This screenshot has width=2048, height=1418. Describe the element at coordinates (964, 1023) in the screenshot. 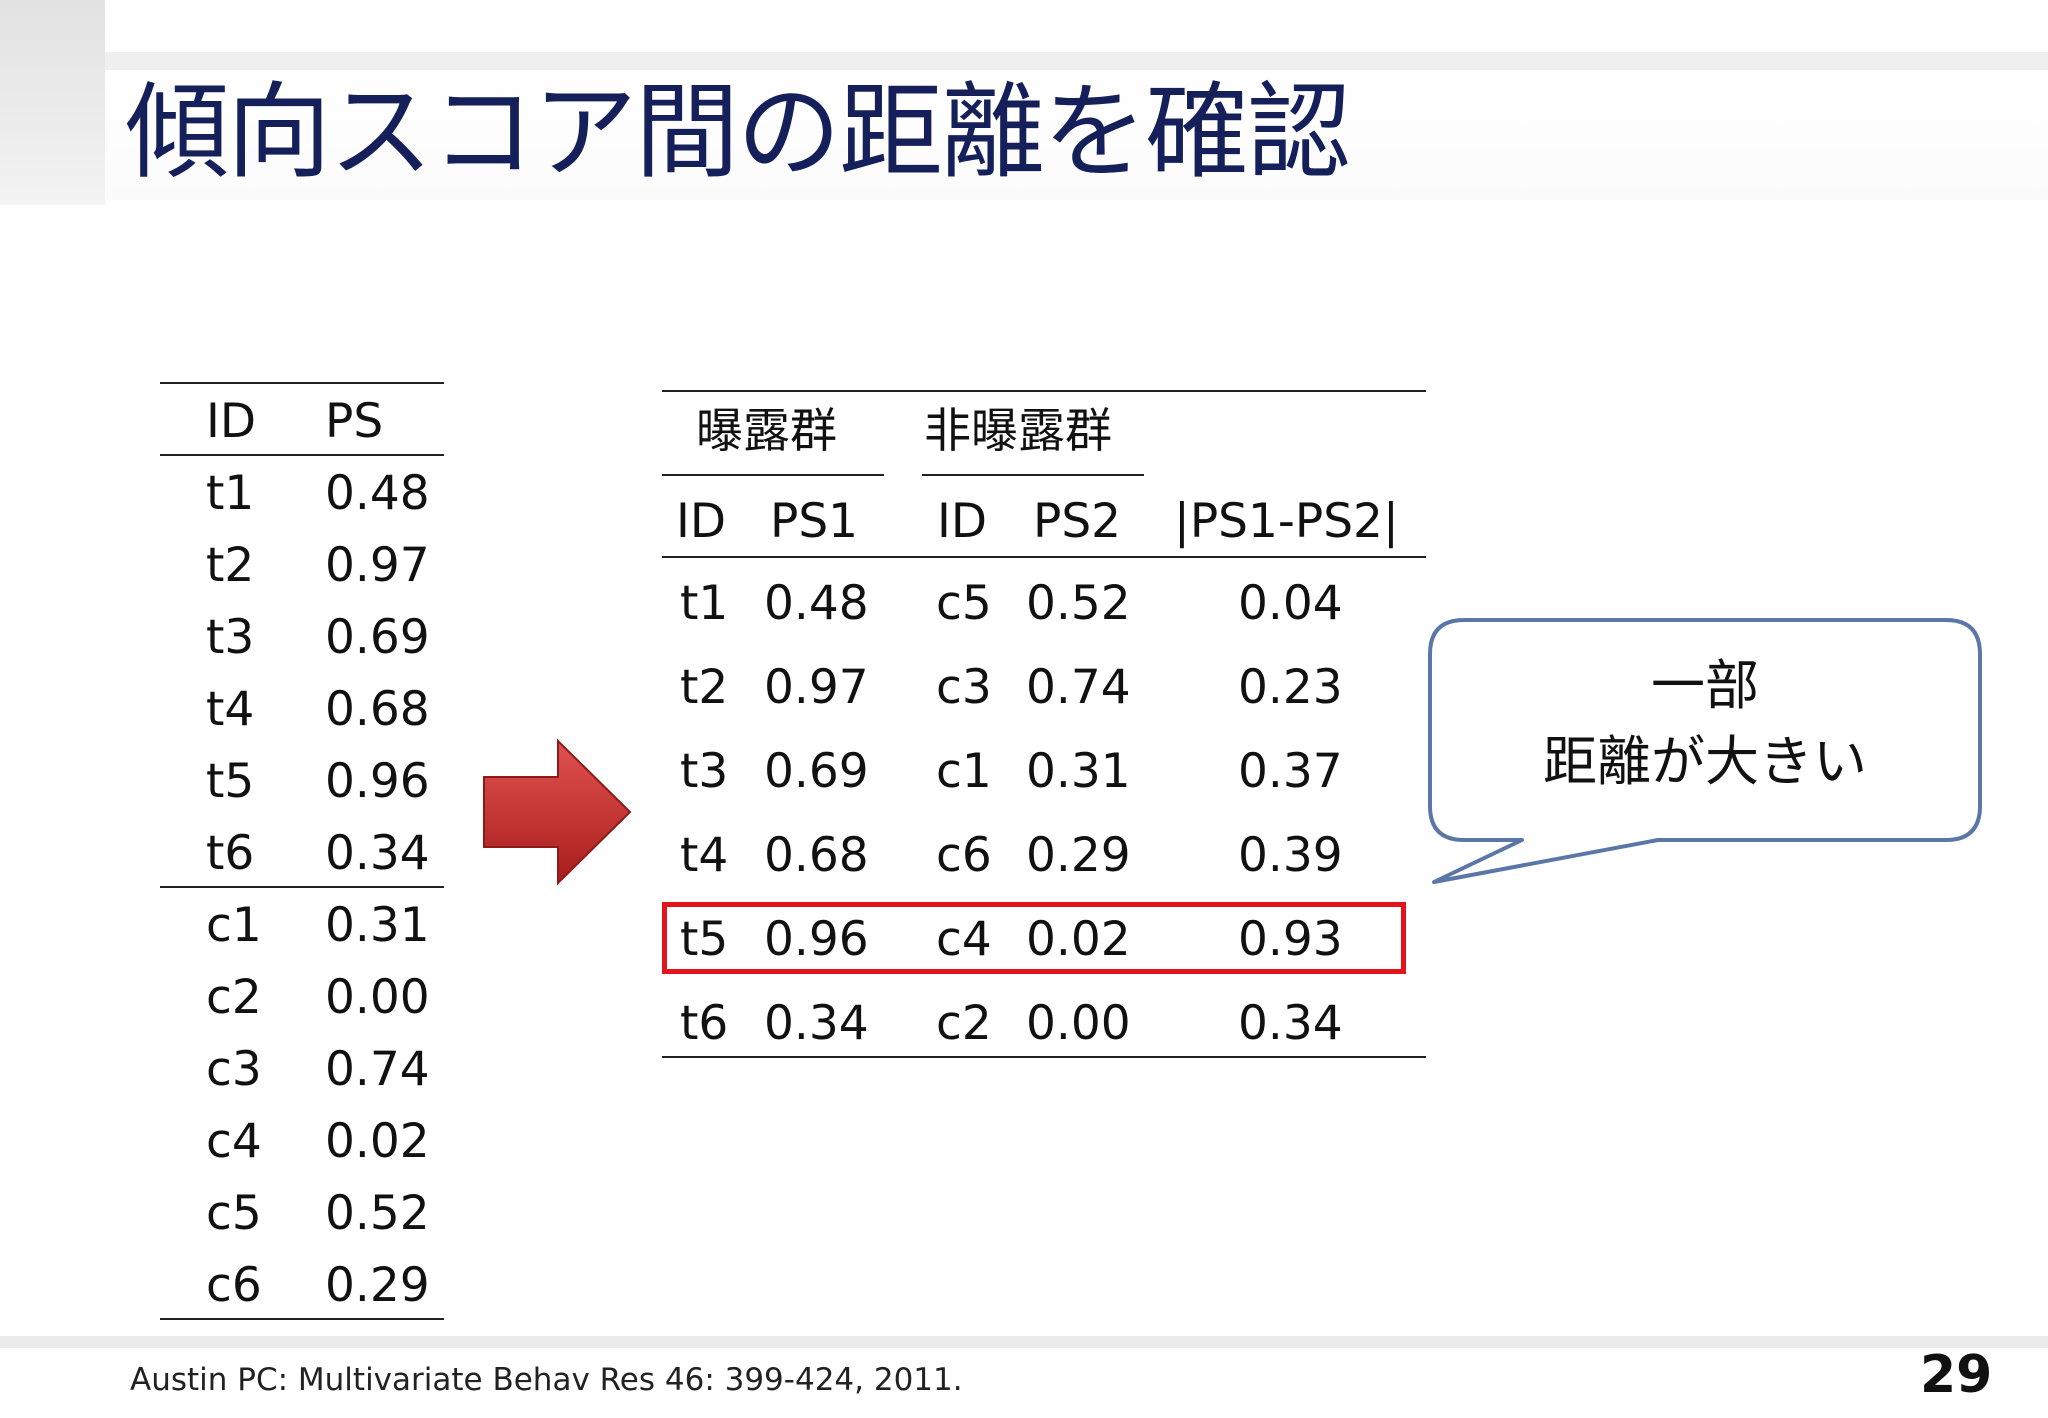

I see `row-unexposed-id: c2` at that location.